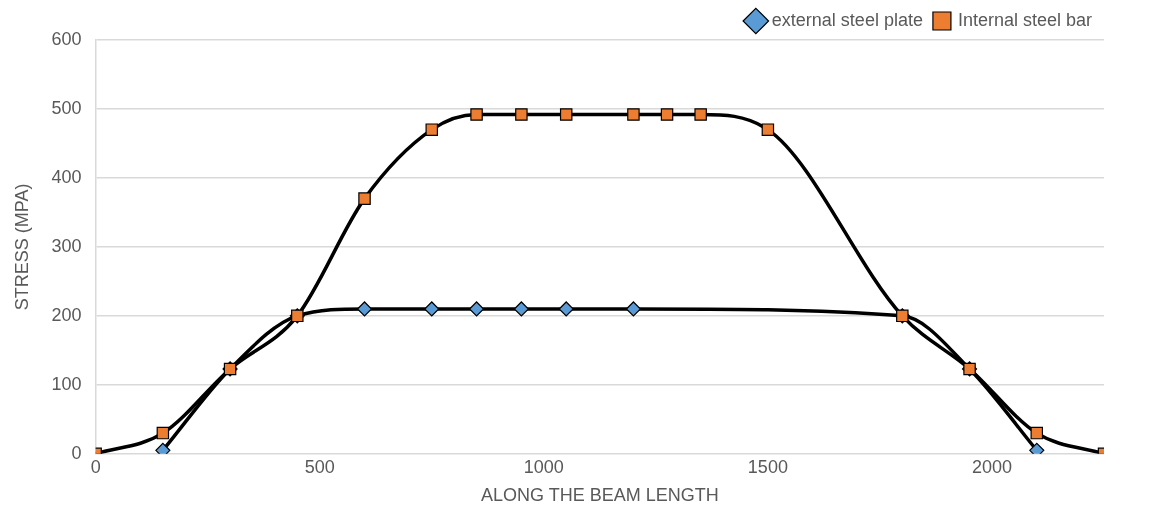 The image size is (1169, 515). I want to click on y-tick-label: 100, so click(66, 383).